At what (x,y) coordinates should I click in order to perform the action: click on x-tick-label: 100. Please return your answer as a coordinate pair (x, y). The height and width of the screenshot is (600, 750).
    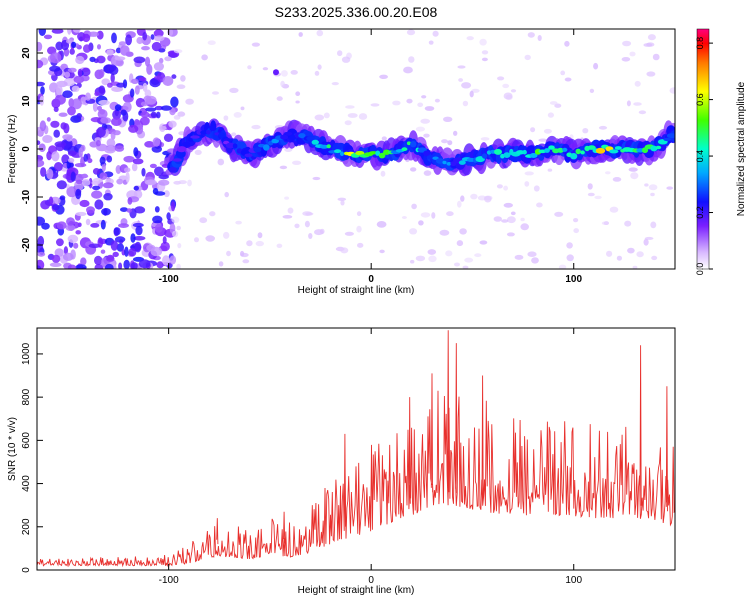
    Looking at the image, I should click on (573, 279).